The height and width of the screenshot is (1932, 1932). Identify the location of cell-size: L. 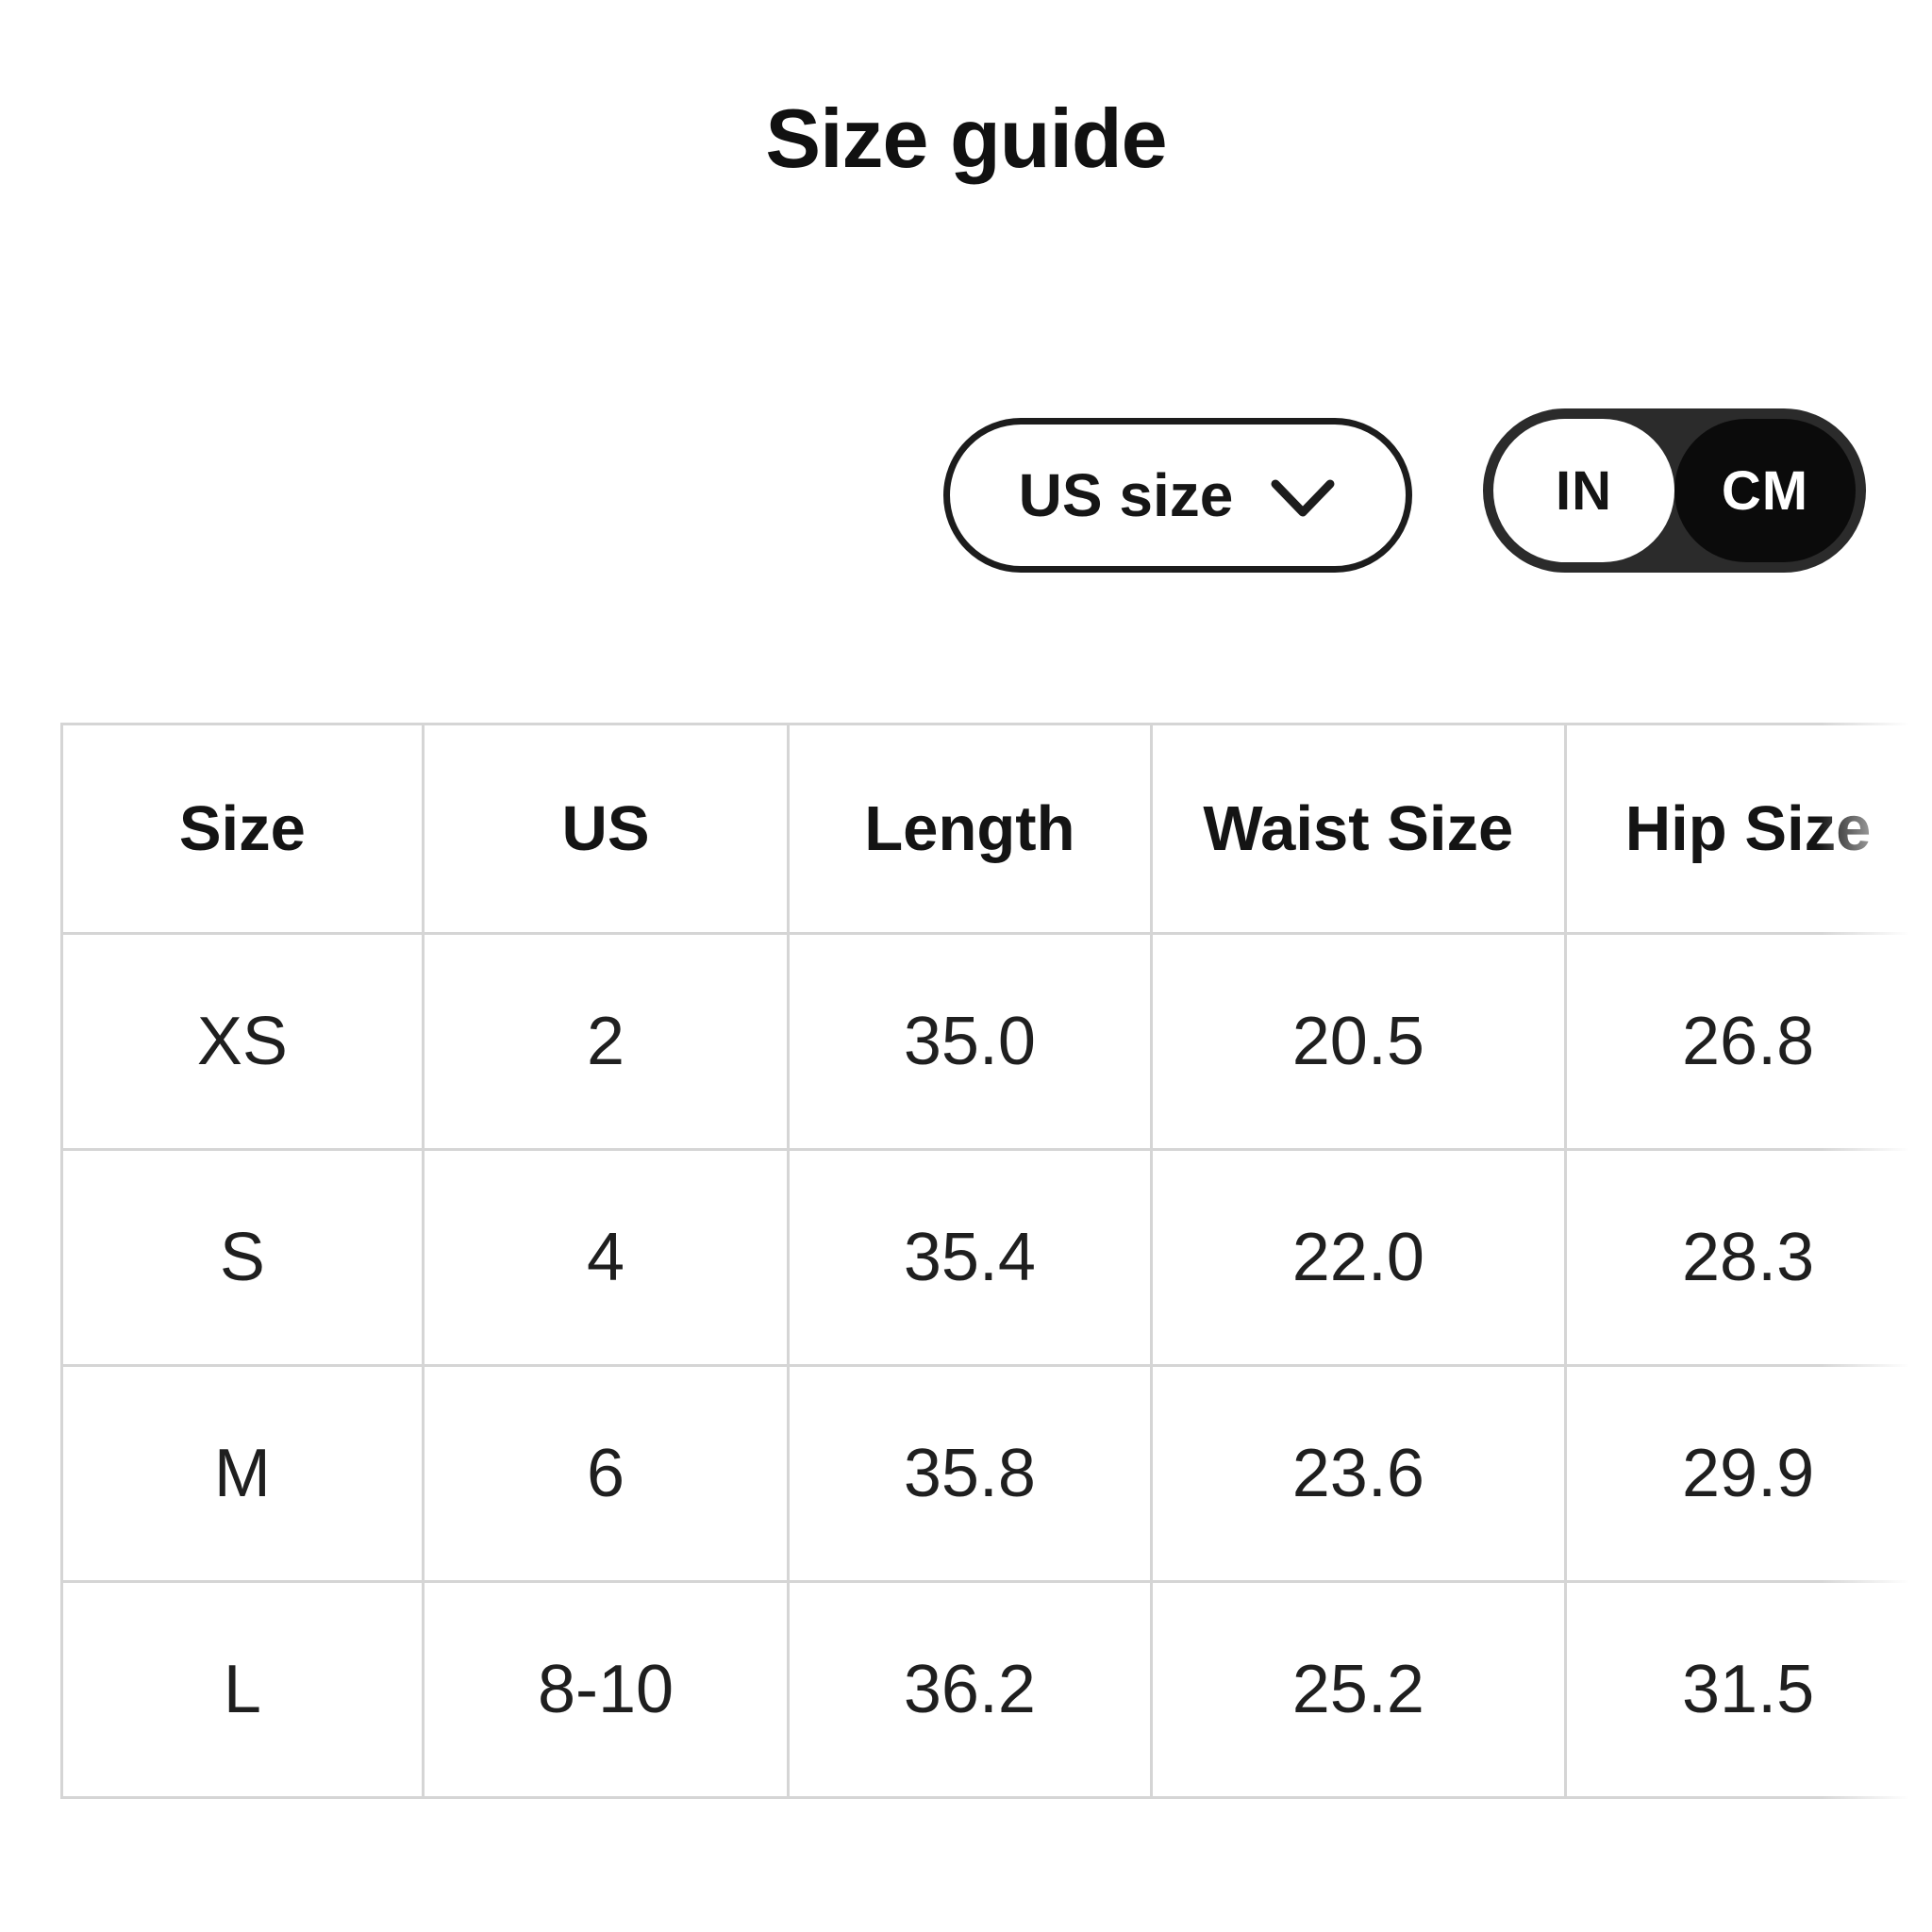
(243, 1689).